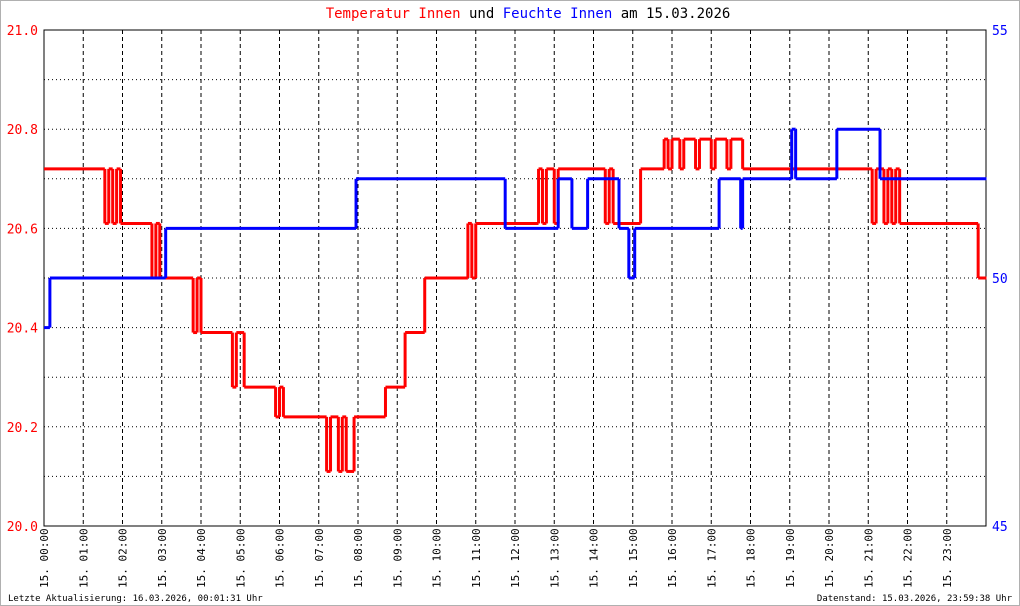 This screenshot has width=1020, height=606. I want to click on x-tick-label: 15. 10:00, so click(437, 558).